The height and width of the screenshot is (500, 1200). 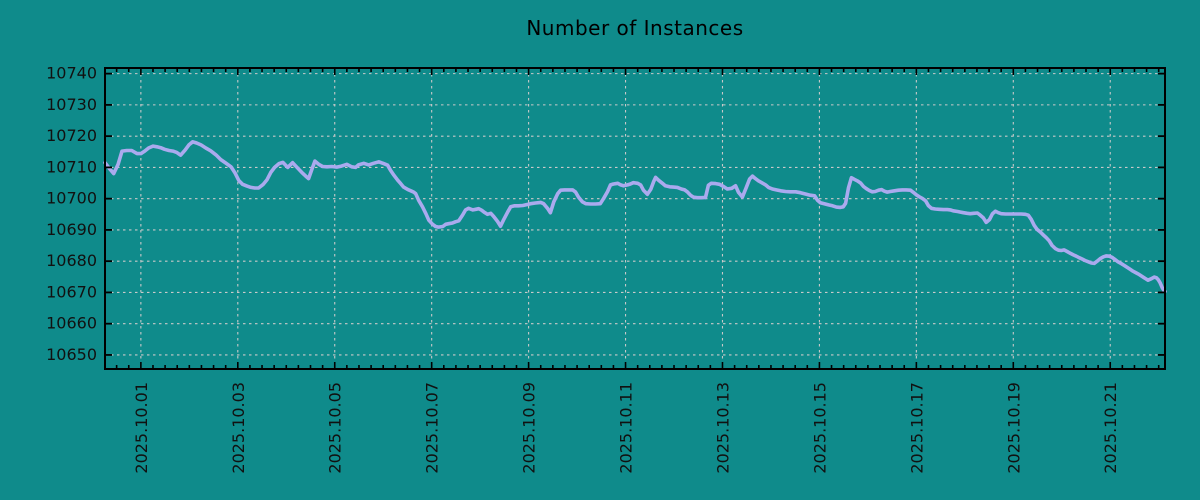 I want to click on y-tick-label: 10720, so click(x=71, y=135).